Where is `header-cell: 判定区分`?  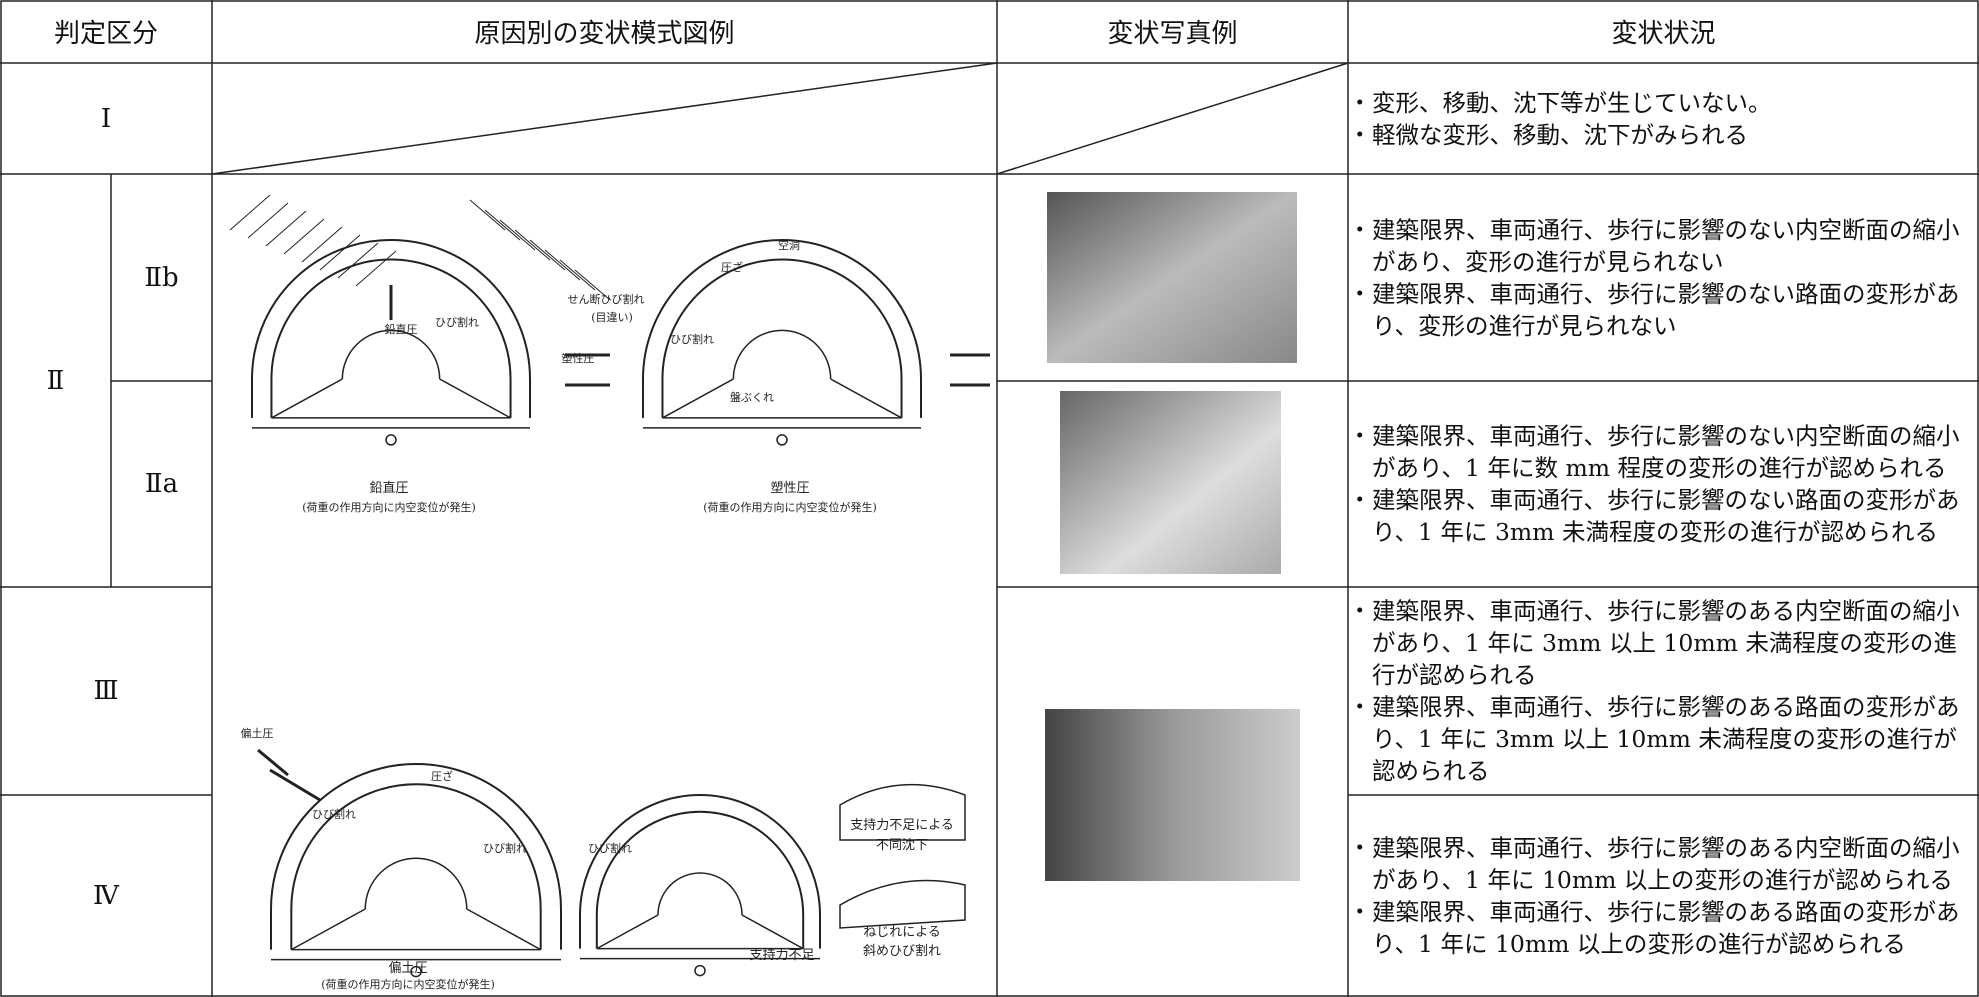 header-cell: 判定区分 is located at coordinates (105, 34).